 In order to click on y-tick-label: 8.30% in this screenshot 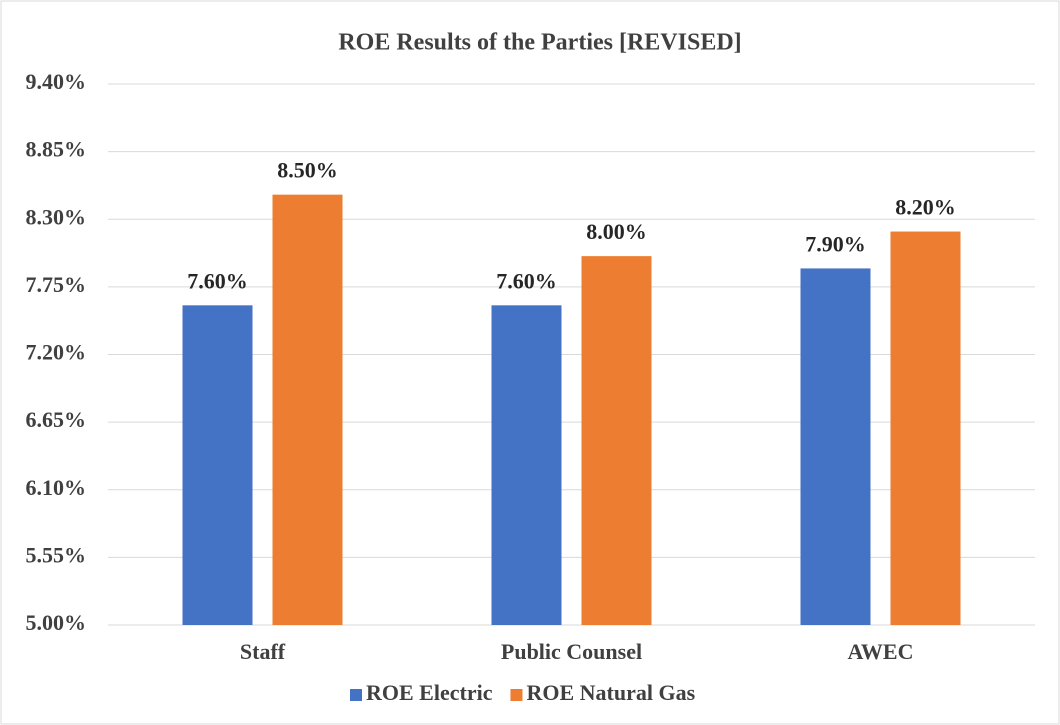, I will do `click(56, 216)`.